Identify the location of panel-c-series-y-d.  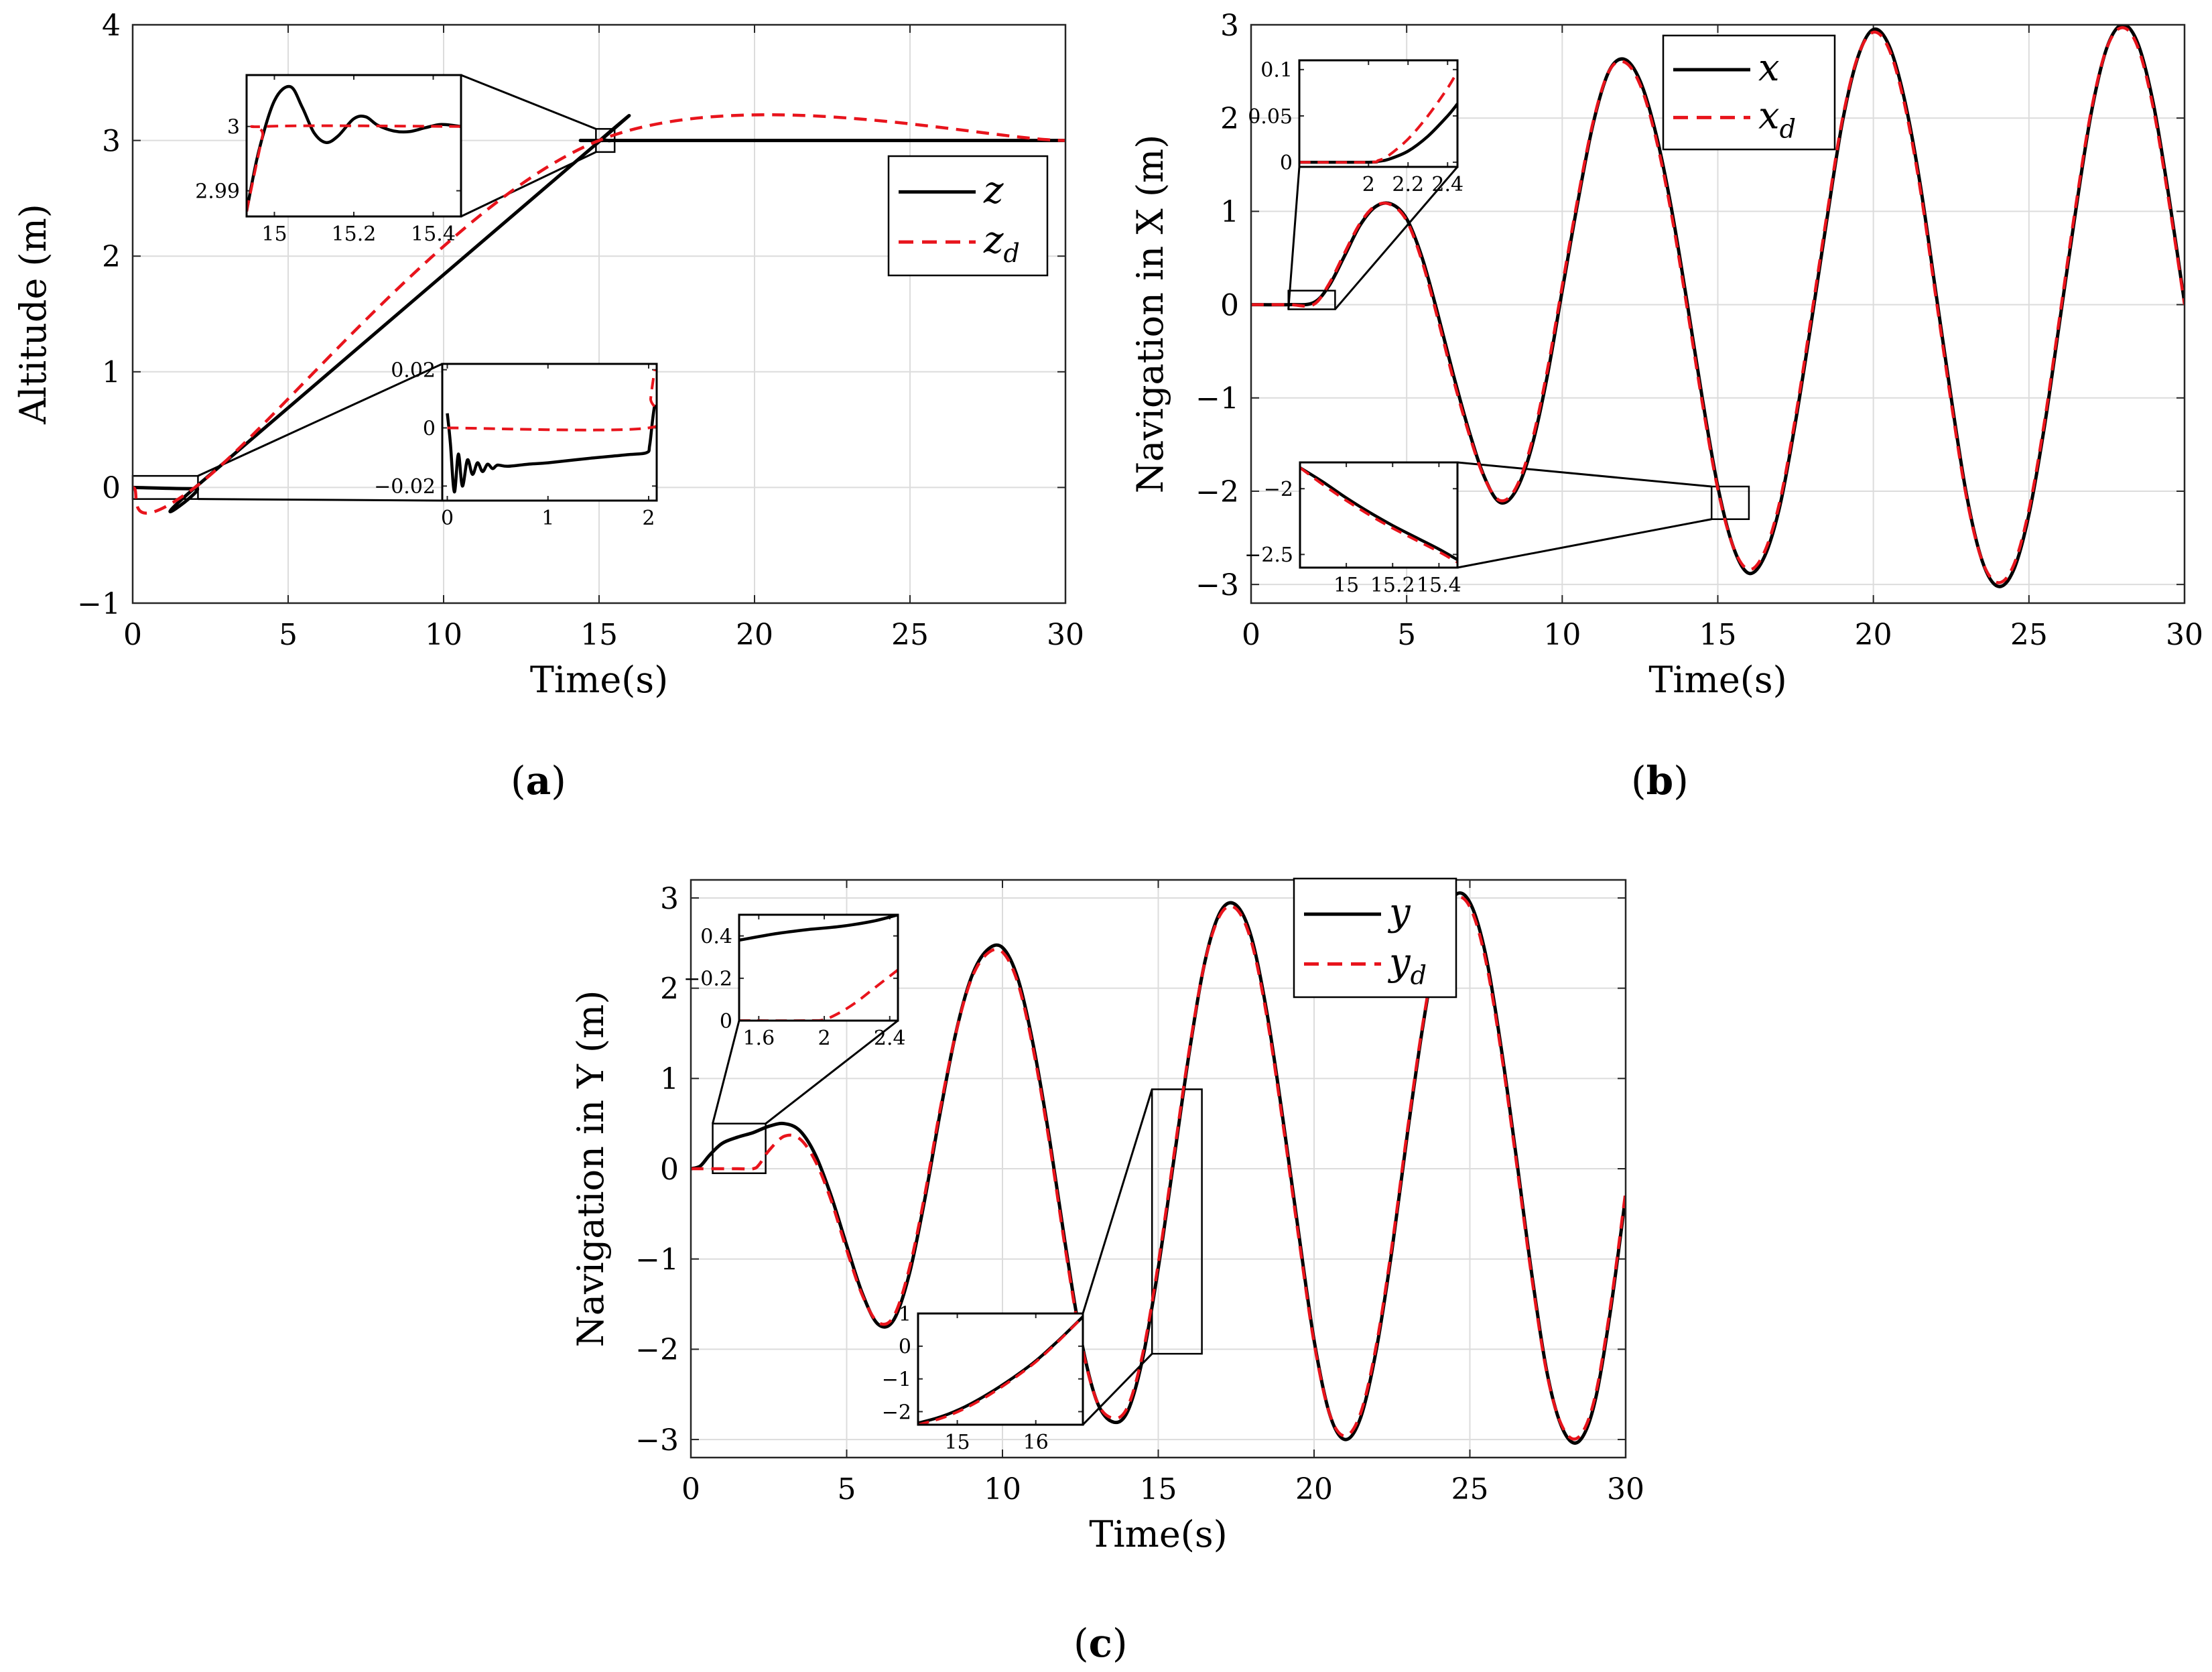
(1158, 1168).